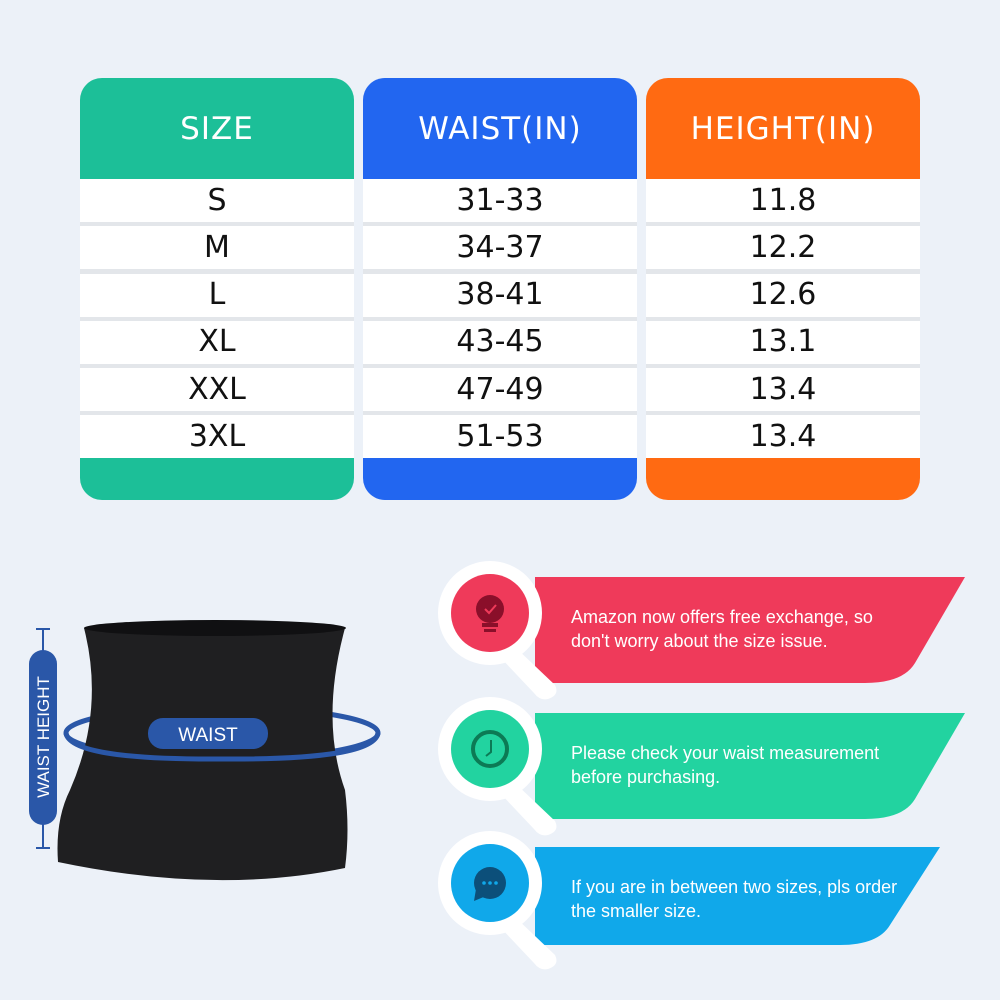 The width and height of the screenshot is (1000, 1000). I want to click on height-label: WAIST HEIGHT, so click(43, 737).